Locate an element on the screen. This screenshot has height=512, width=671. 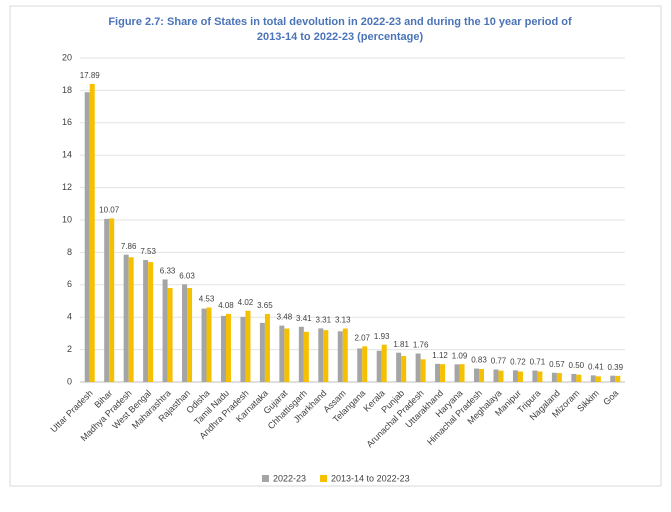
data-label: 3.13 is located at coordinates (343, 320).